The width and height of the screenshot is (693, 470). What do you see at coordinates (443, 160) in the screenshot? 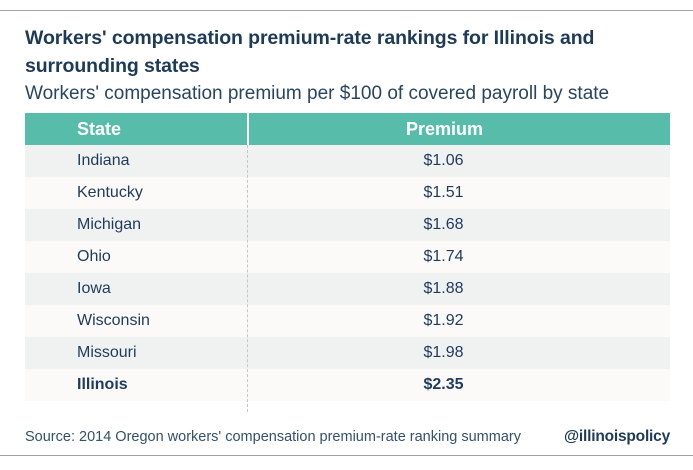
I see `premium-cell: $1.06` at bounding box center [443, 160].